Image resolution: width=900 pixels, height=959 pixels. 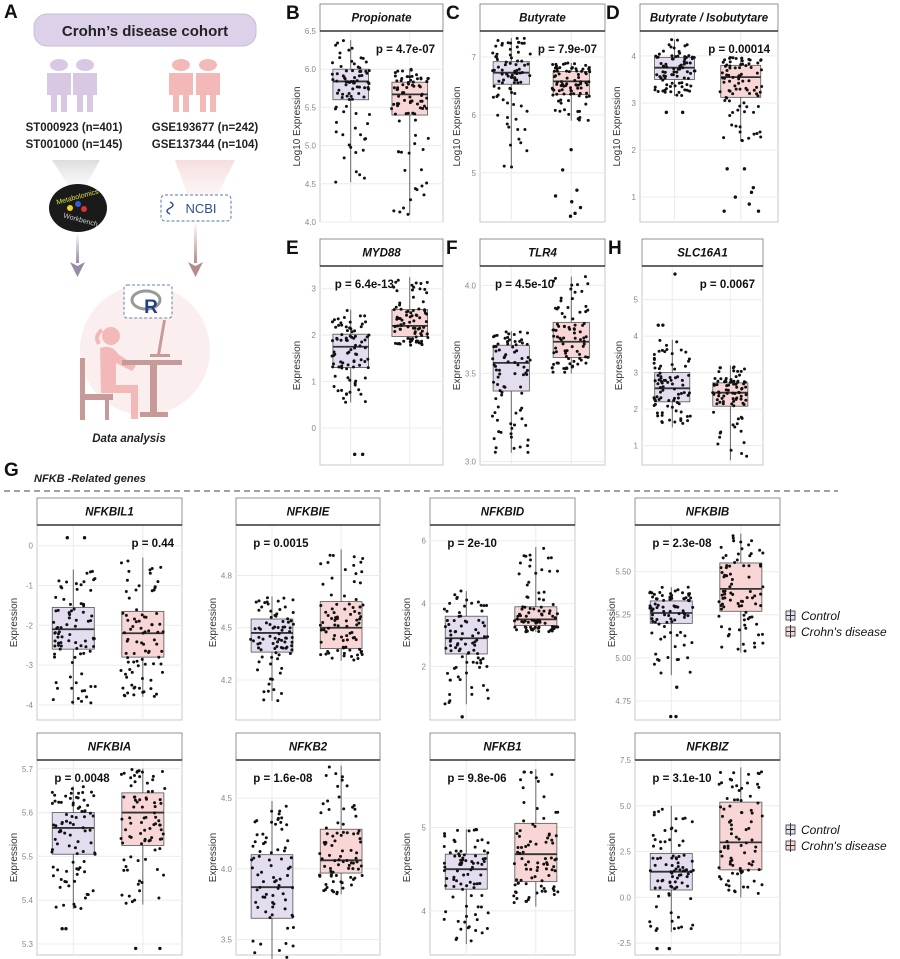 What do you see at coordinates (381, 252) in the screenshot?
I see `panel-strip` at bounding box center [381, 252].